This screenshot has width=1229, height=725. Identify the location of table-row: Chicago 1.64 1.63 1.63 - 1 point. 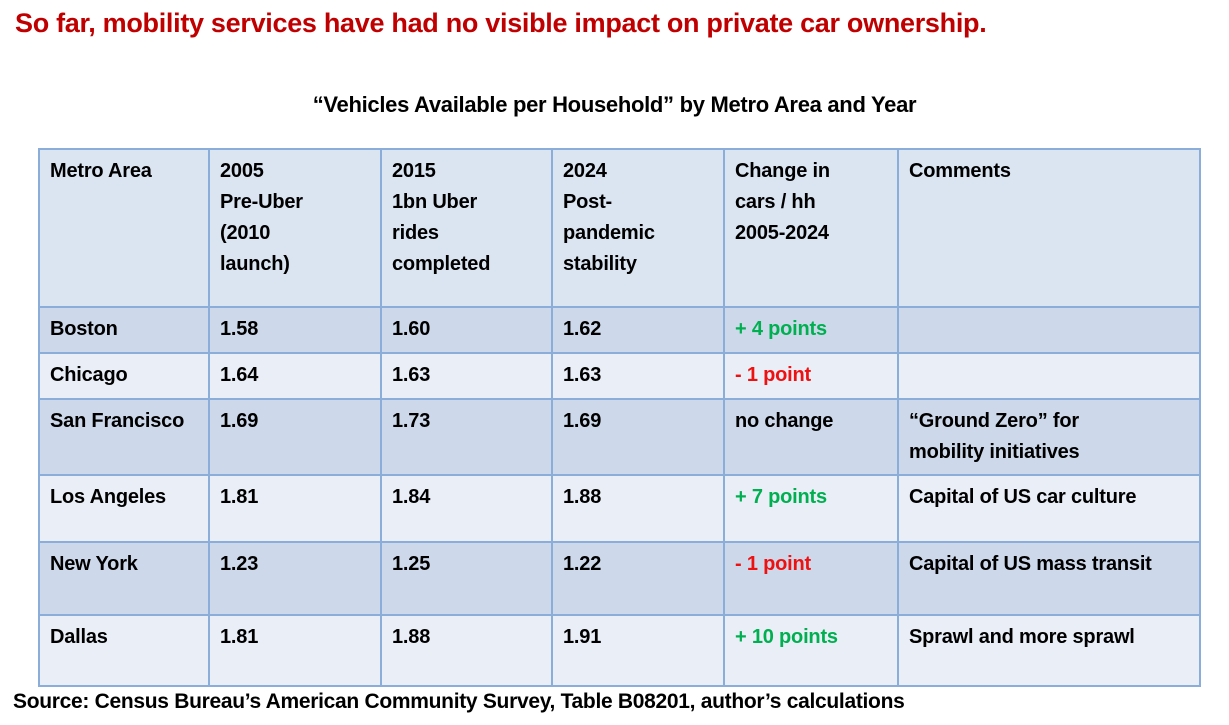
(619, 376).